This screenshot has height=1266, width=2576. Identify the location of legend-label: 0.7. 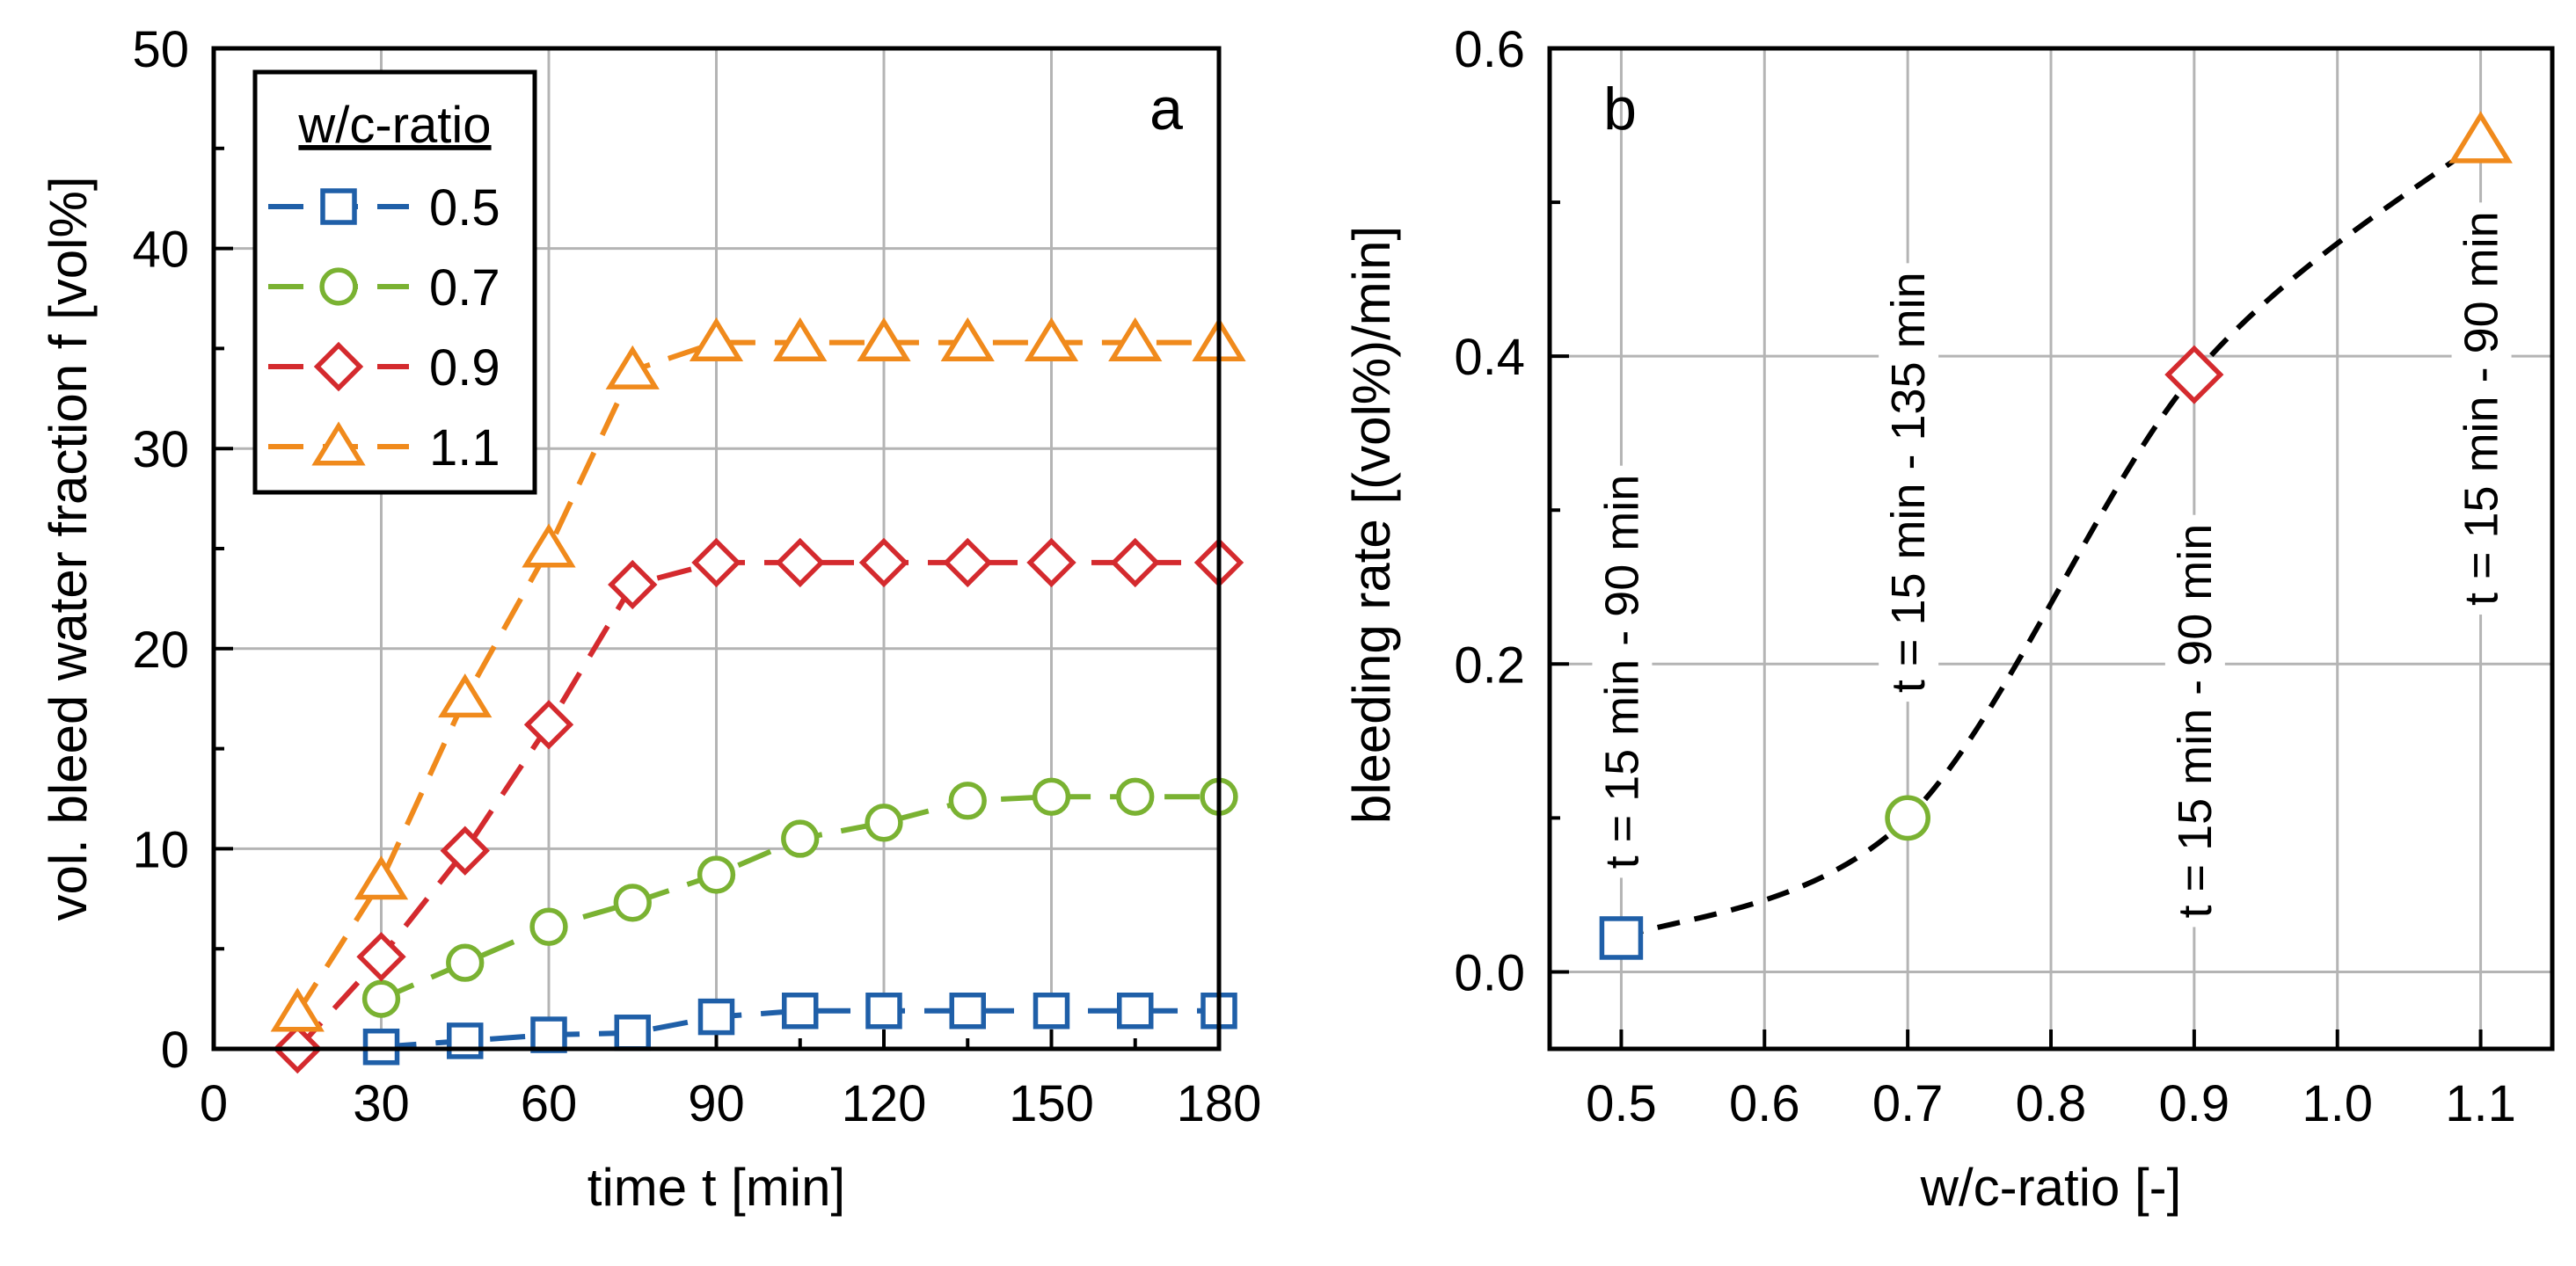
(464, 287).